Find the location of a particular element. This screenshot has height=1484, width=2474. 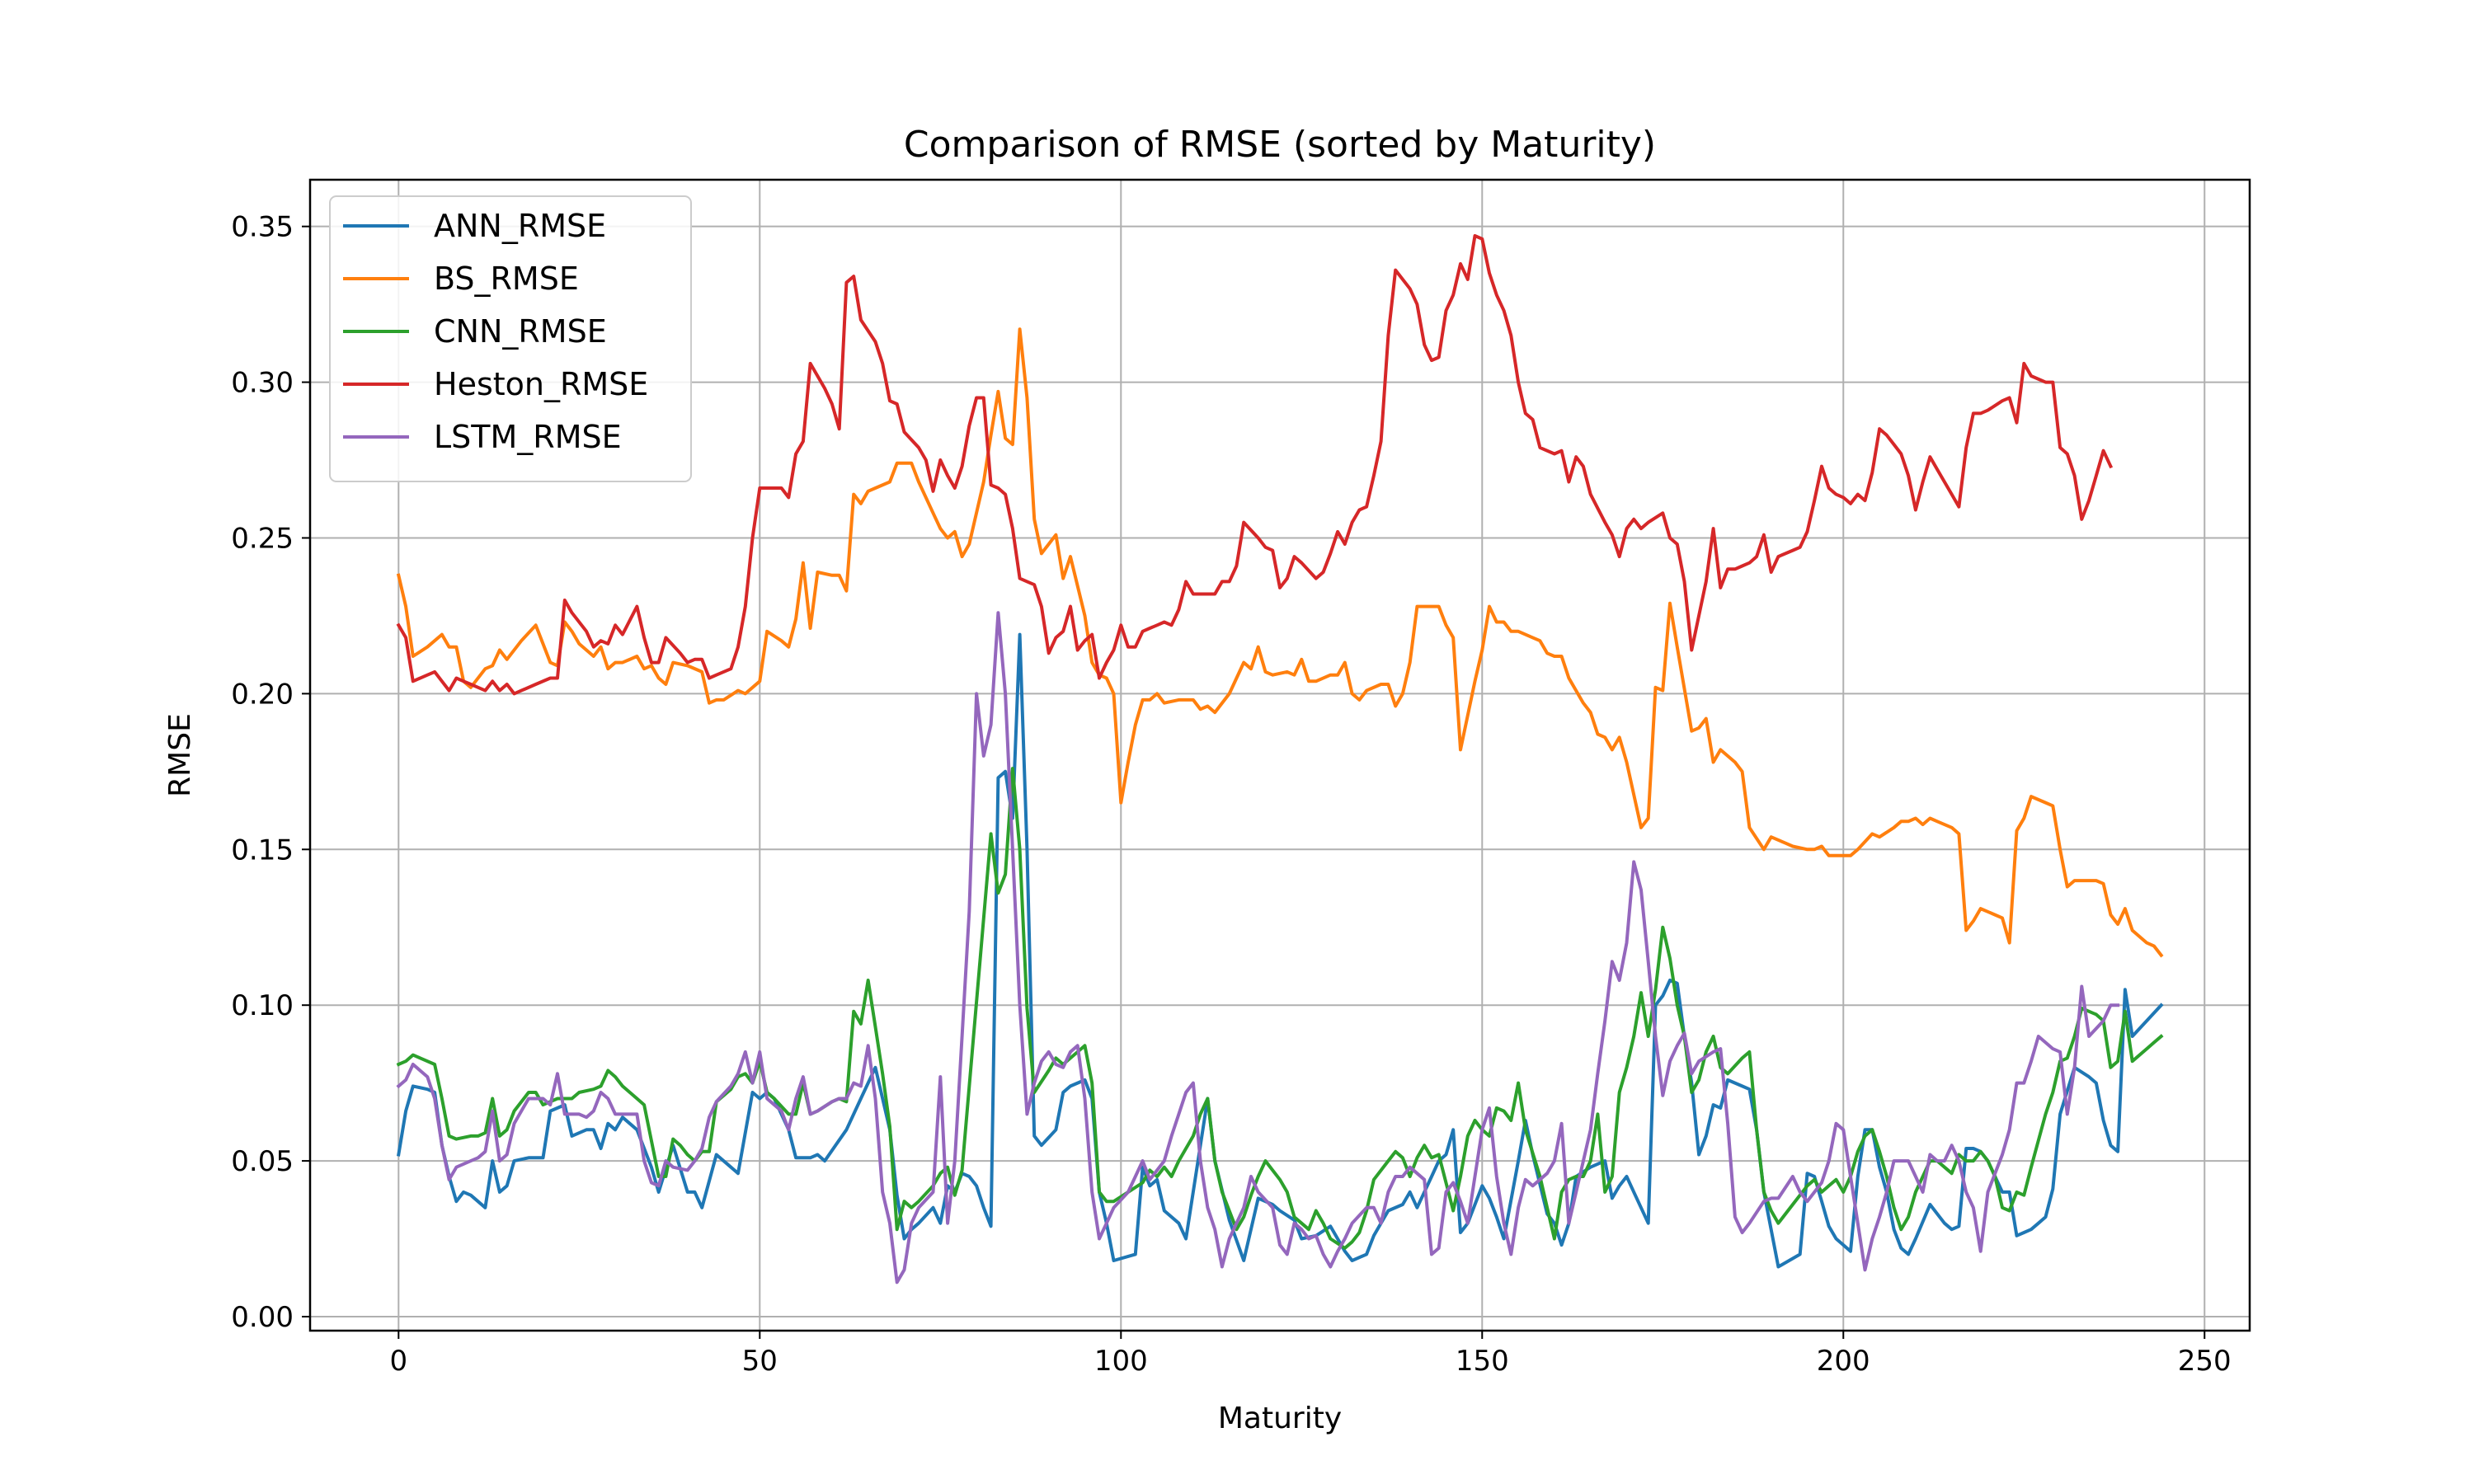

legend-label: BS_RMSE is located at coordinates (506, 279).